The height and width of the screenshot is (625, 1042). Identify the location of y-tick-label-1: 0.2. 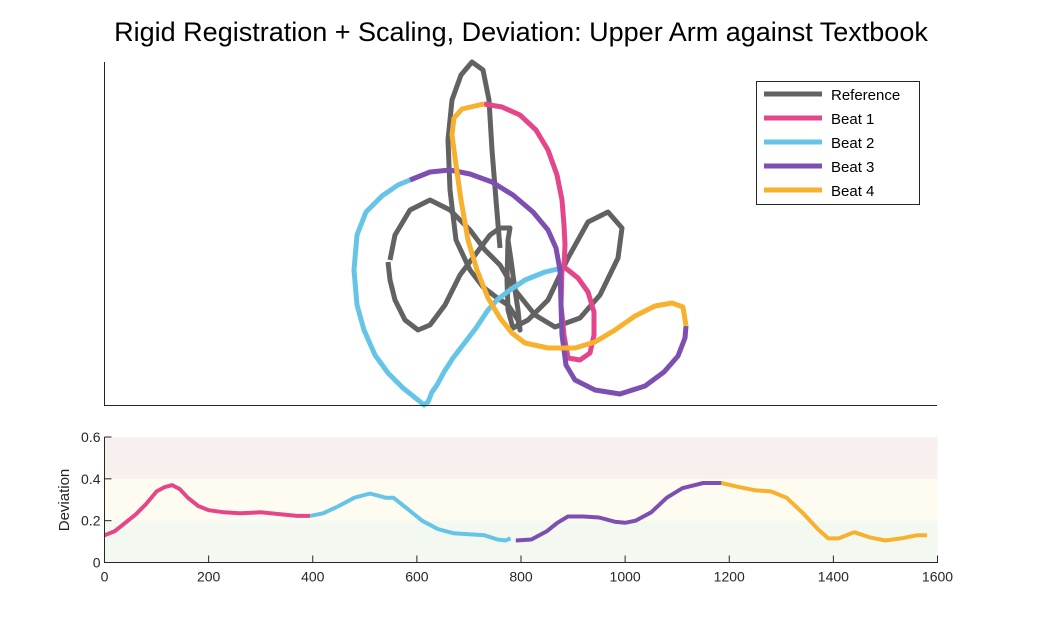
(91, 521).